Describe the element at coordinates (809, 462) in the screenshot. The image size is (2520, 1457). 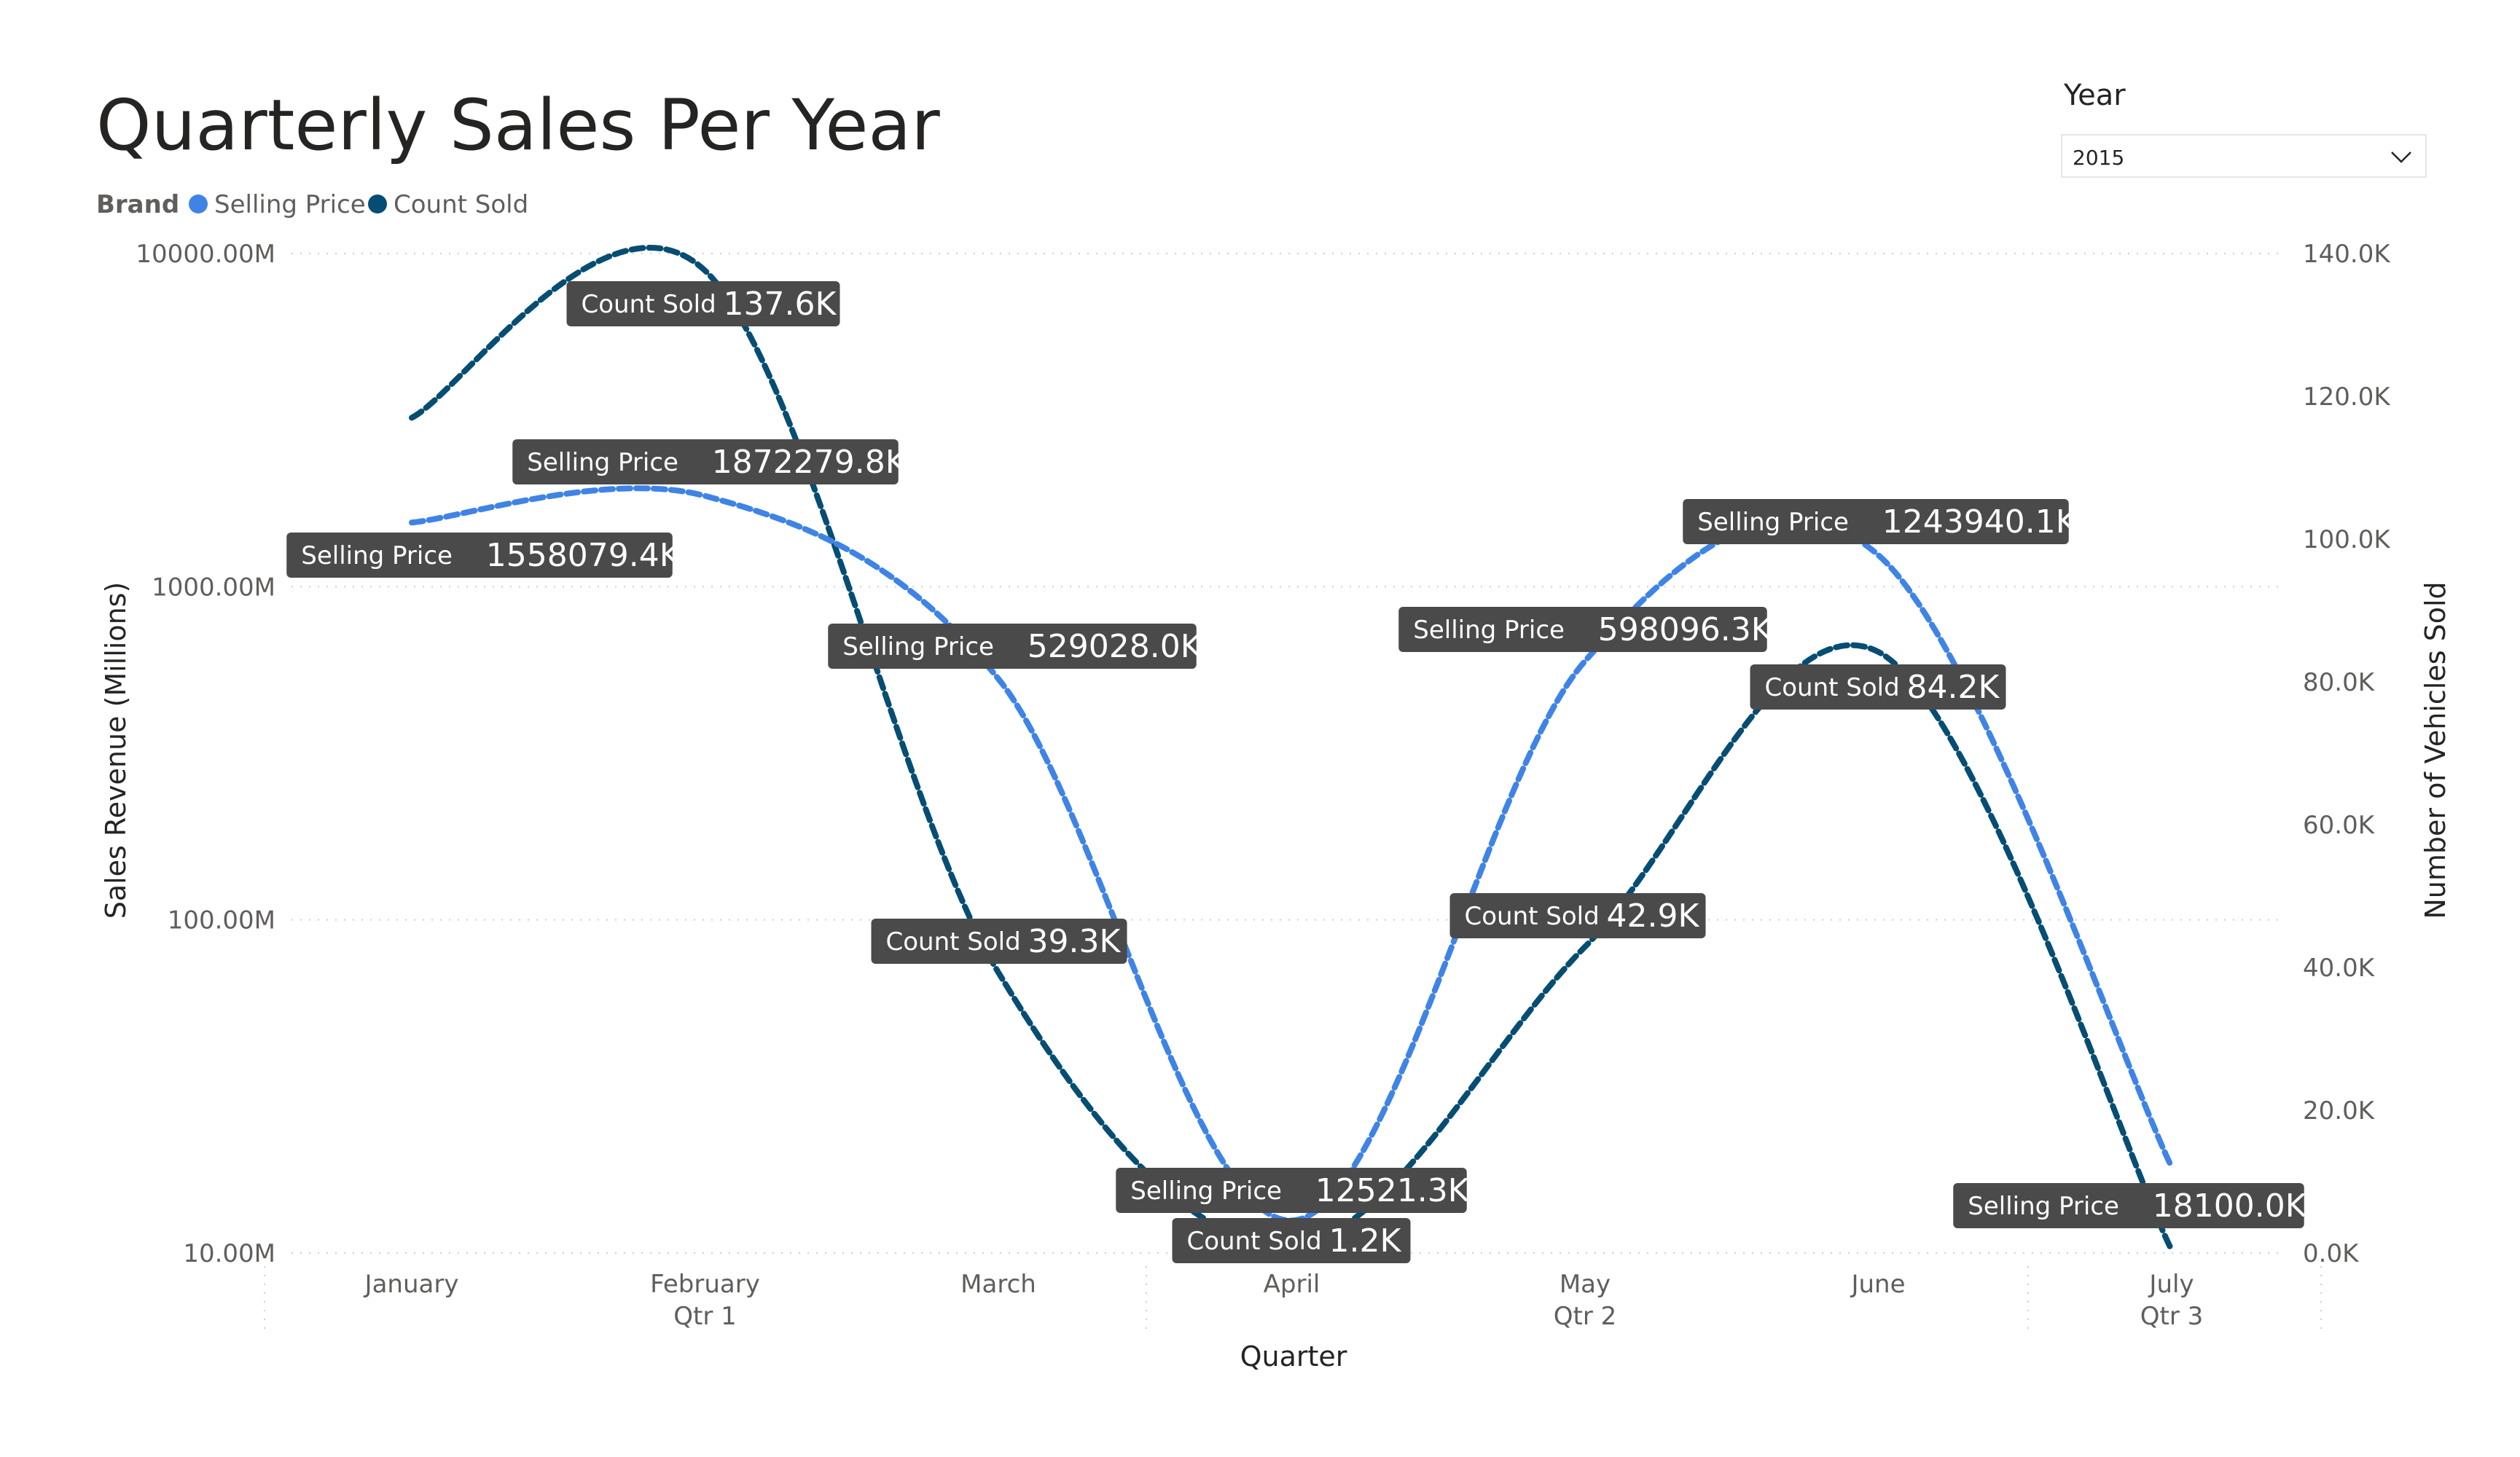
I see `data-label-value: 1872279.8K` at that location.